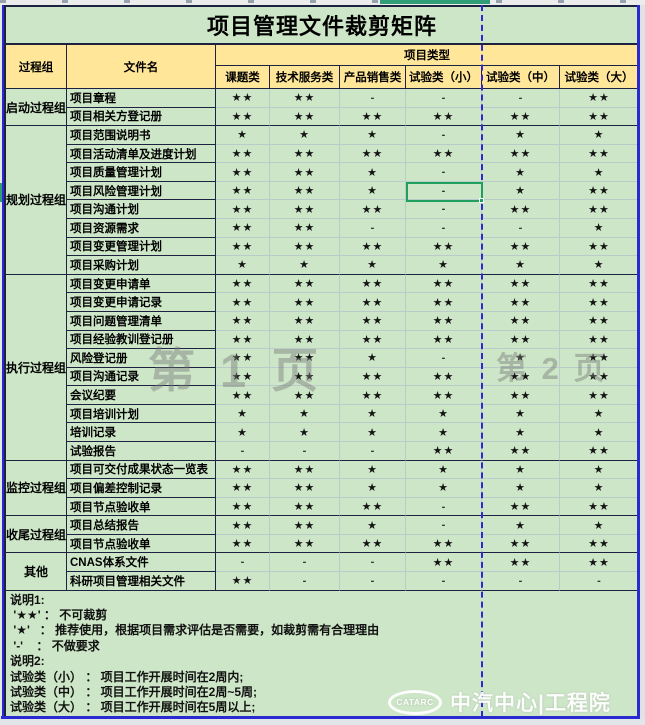  What do you see at coordinates (141, 265) in the screenshot?
I see `file-name-cell: 项目采购计划` at bounding box center [141, 265].